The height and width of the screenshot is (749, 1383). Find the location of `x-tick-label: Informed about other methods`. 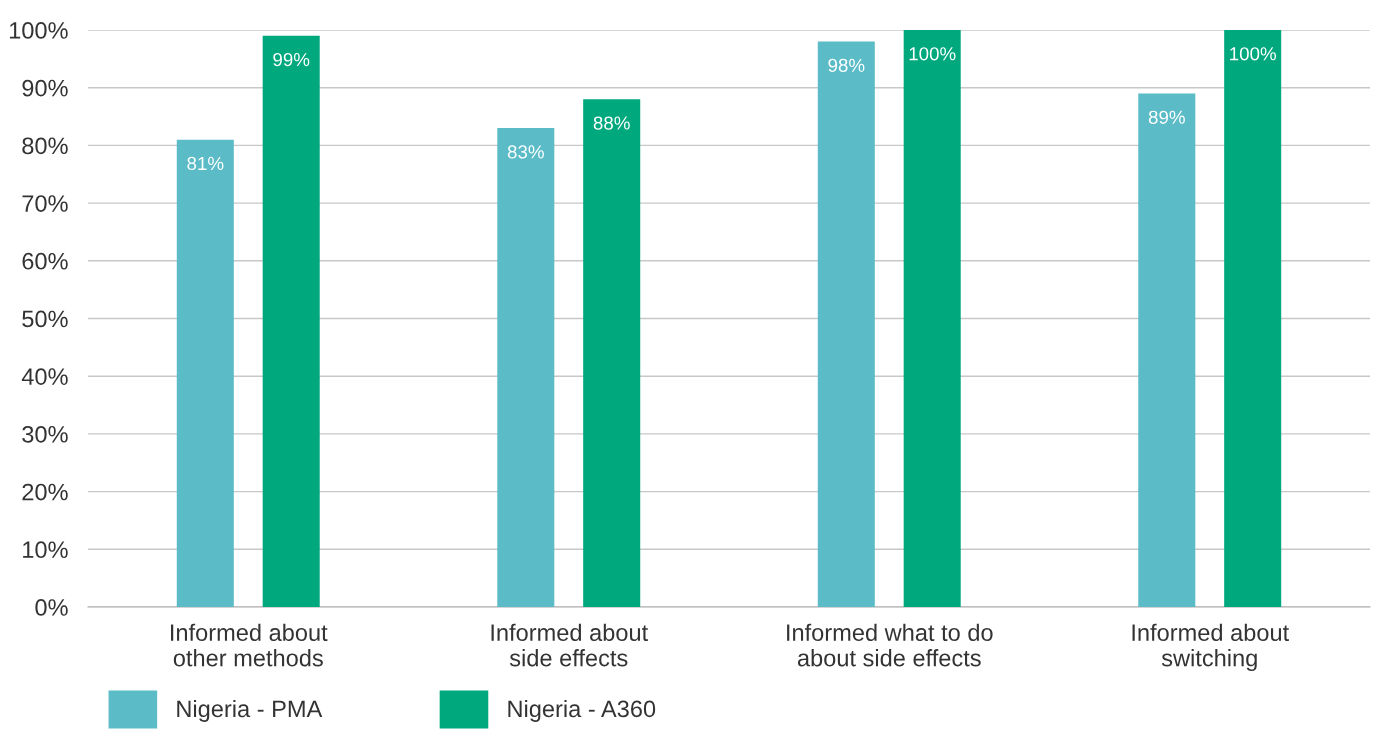

x-tick-label: Informed about other methods is located at coordinates (249, 645).